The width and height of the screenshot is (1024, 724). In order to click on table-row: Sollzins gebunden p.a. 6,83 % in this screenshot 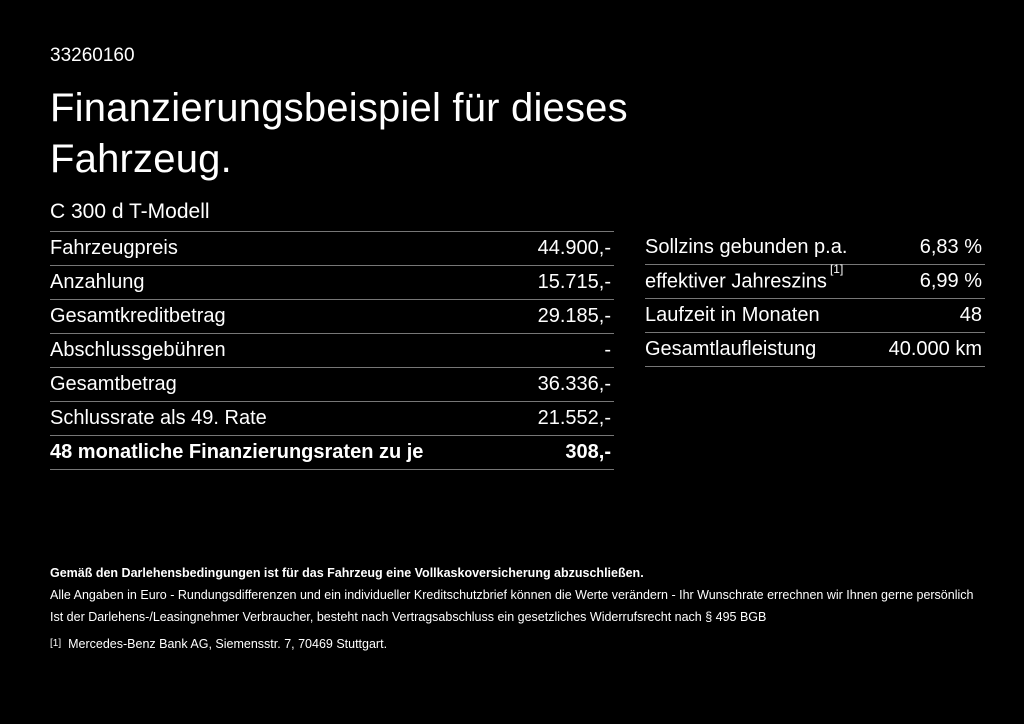, I will do `click(815, 248)`.